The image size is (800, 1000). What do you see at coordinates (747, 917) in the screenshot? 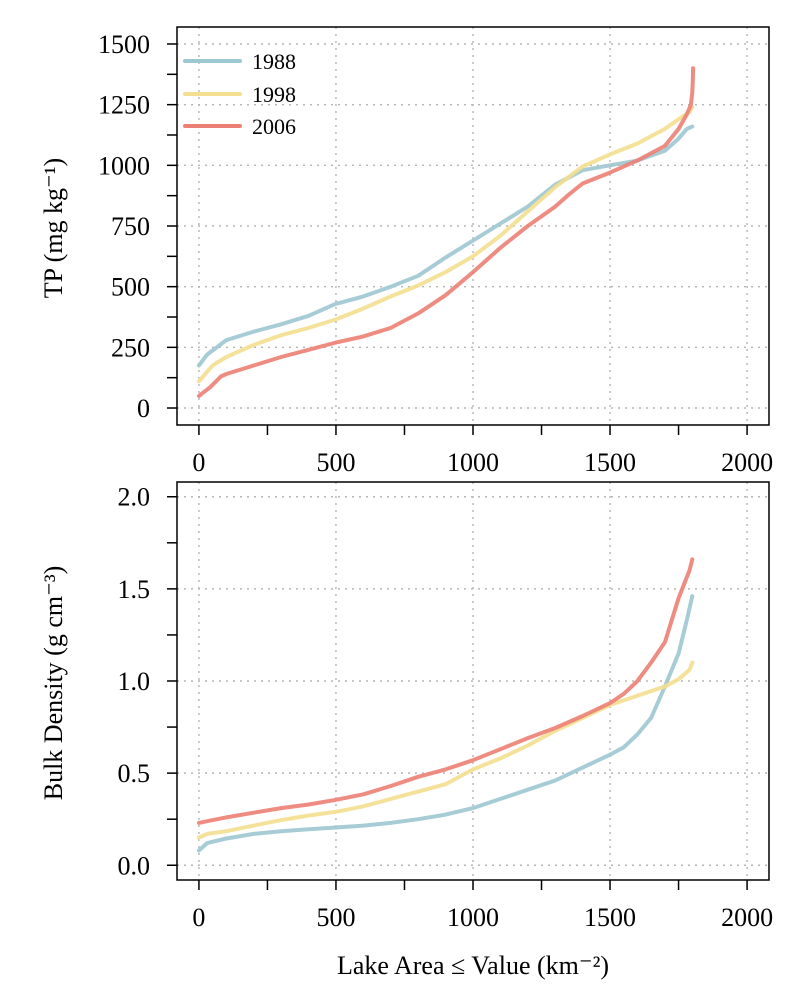
I see `bottom-x-tick-label: 2000` at bounding box center [747, 917].